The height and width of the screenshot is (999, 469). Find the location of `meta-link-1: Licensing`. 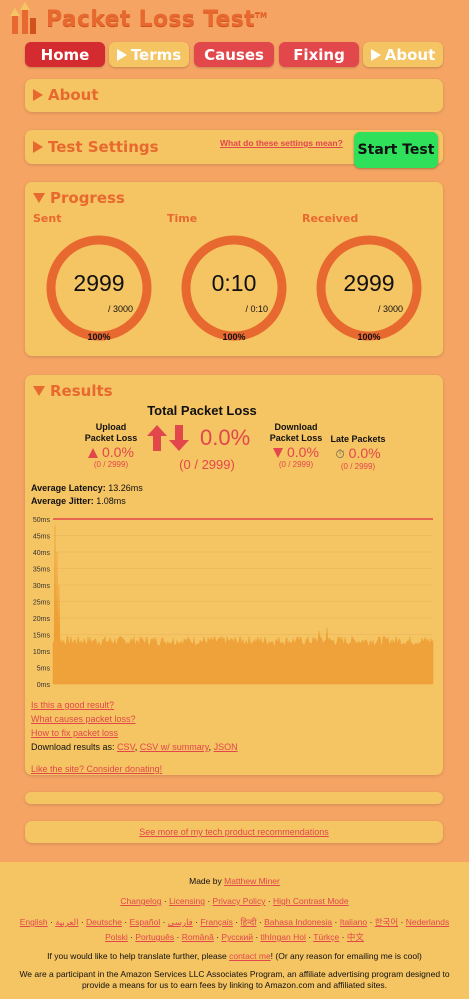

meta-link-1: Licensing is located at coordinates (187, 901).